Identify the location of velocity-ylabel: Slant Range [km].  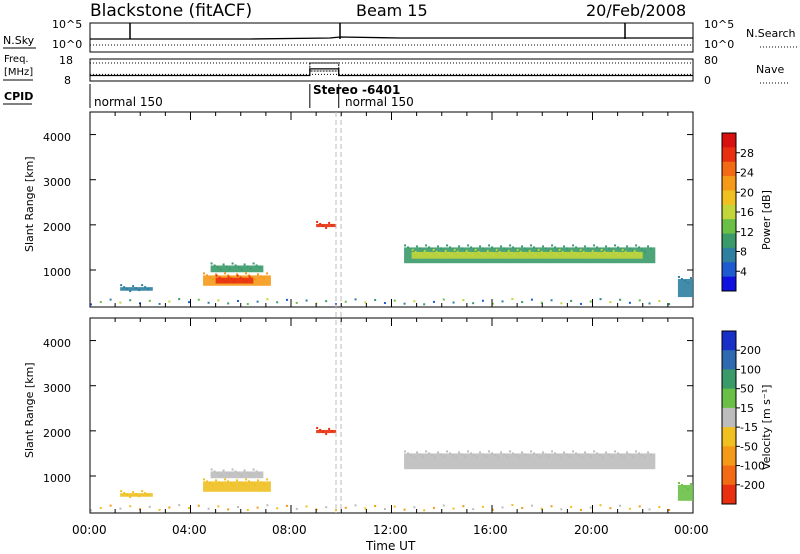
(29, 410).